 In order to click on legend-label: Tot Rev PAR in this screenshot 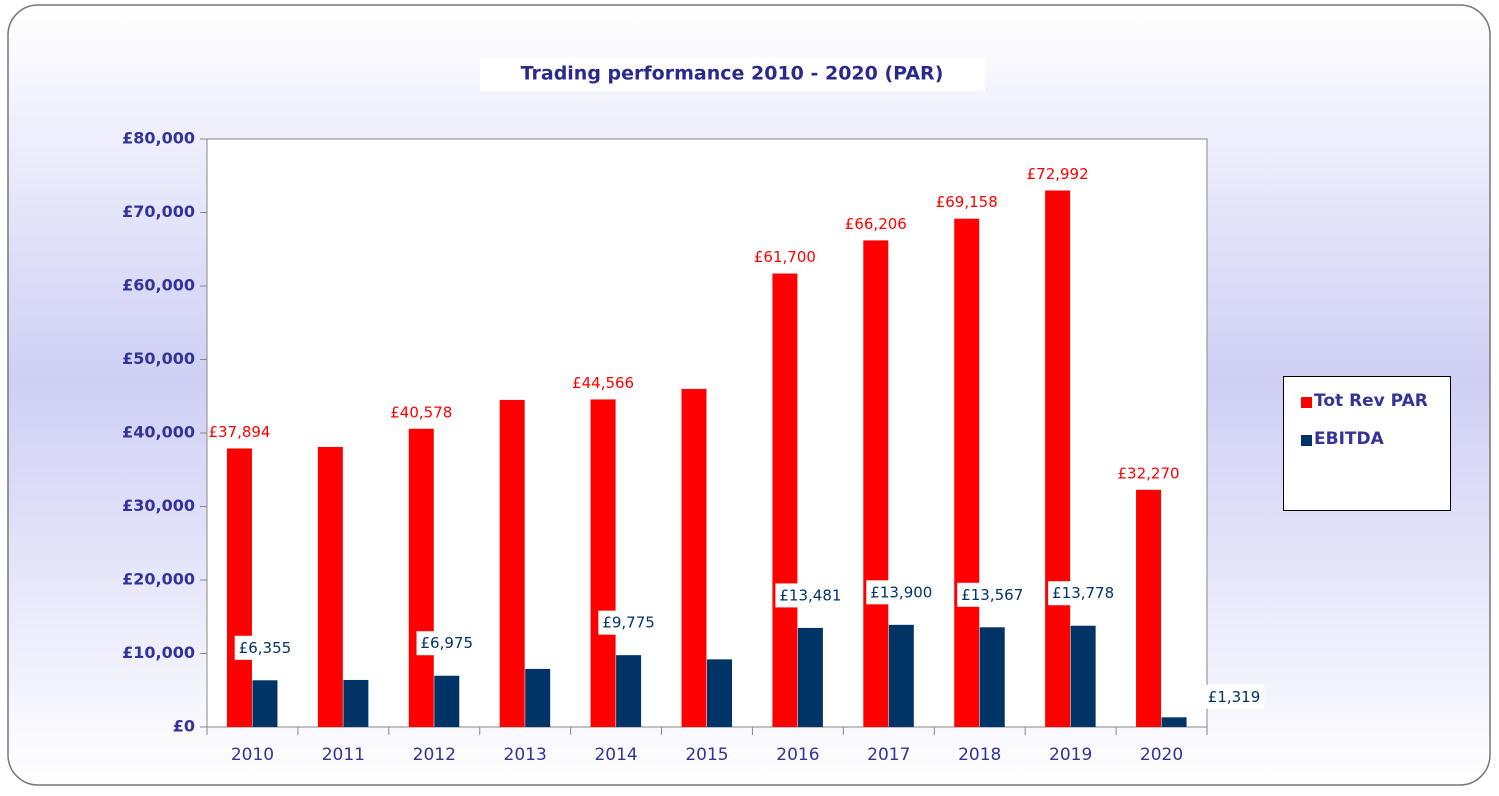, I will do `click(1371, 401)`.